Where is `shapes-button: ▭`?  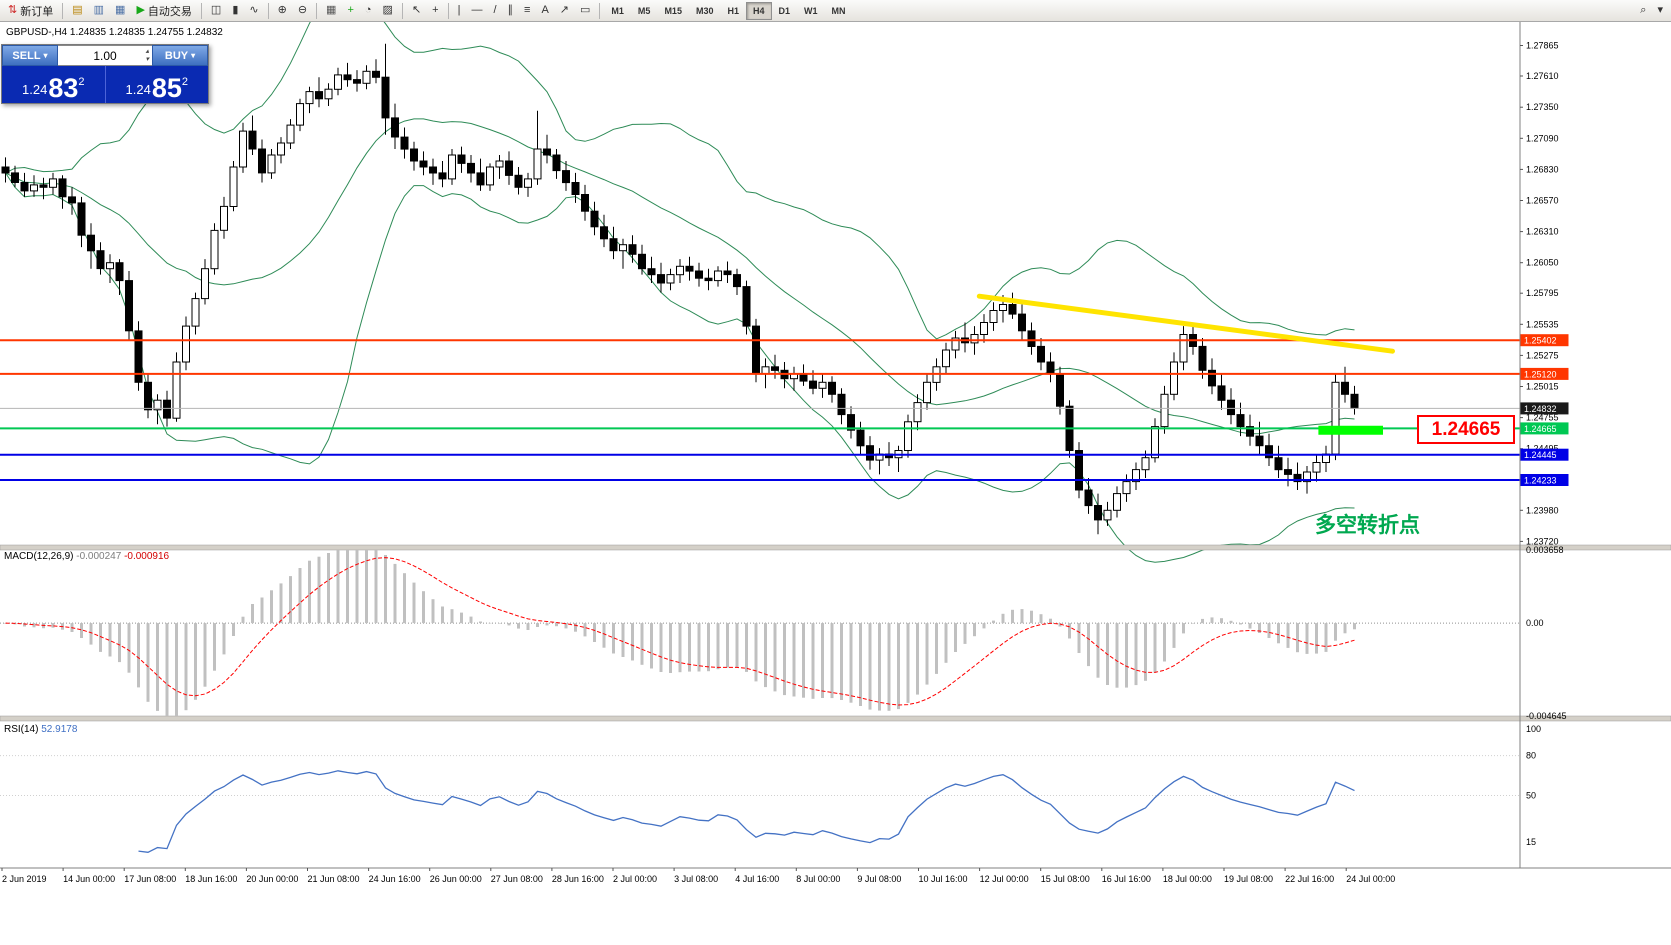 shapes-button: ▭ is located at coordinates (585, 10).